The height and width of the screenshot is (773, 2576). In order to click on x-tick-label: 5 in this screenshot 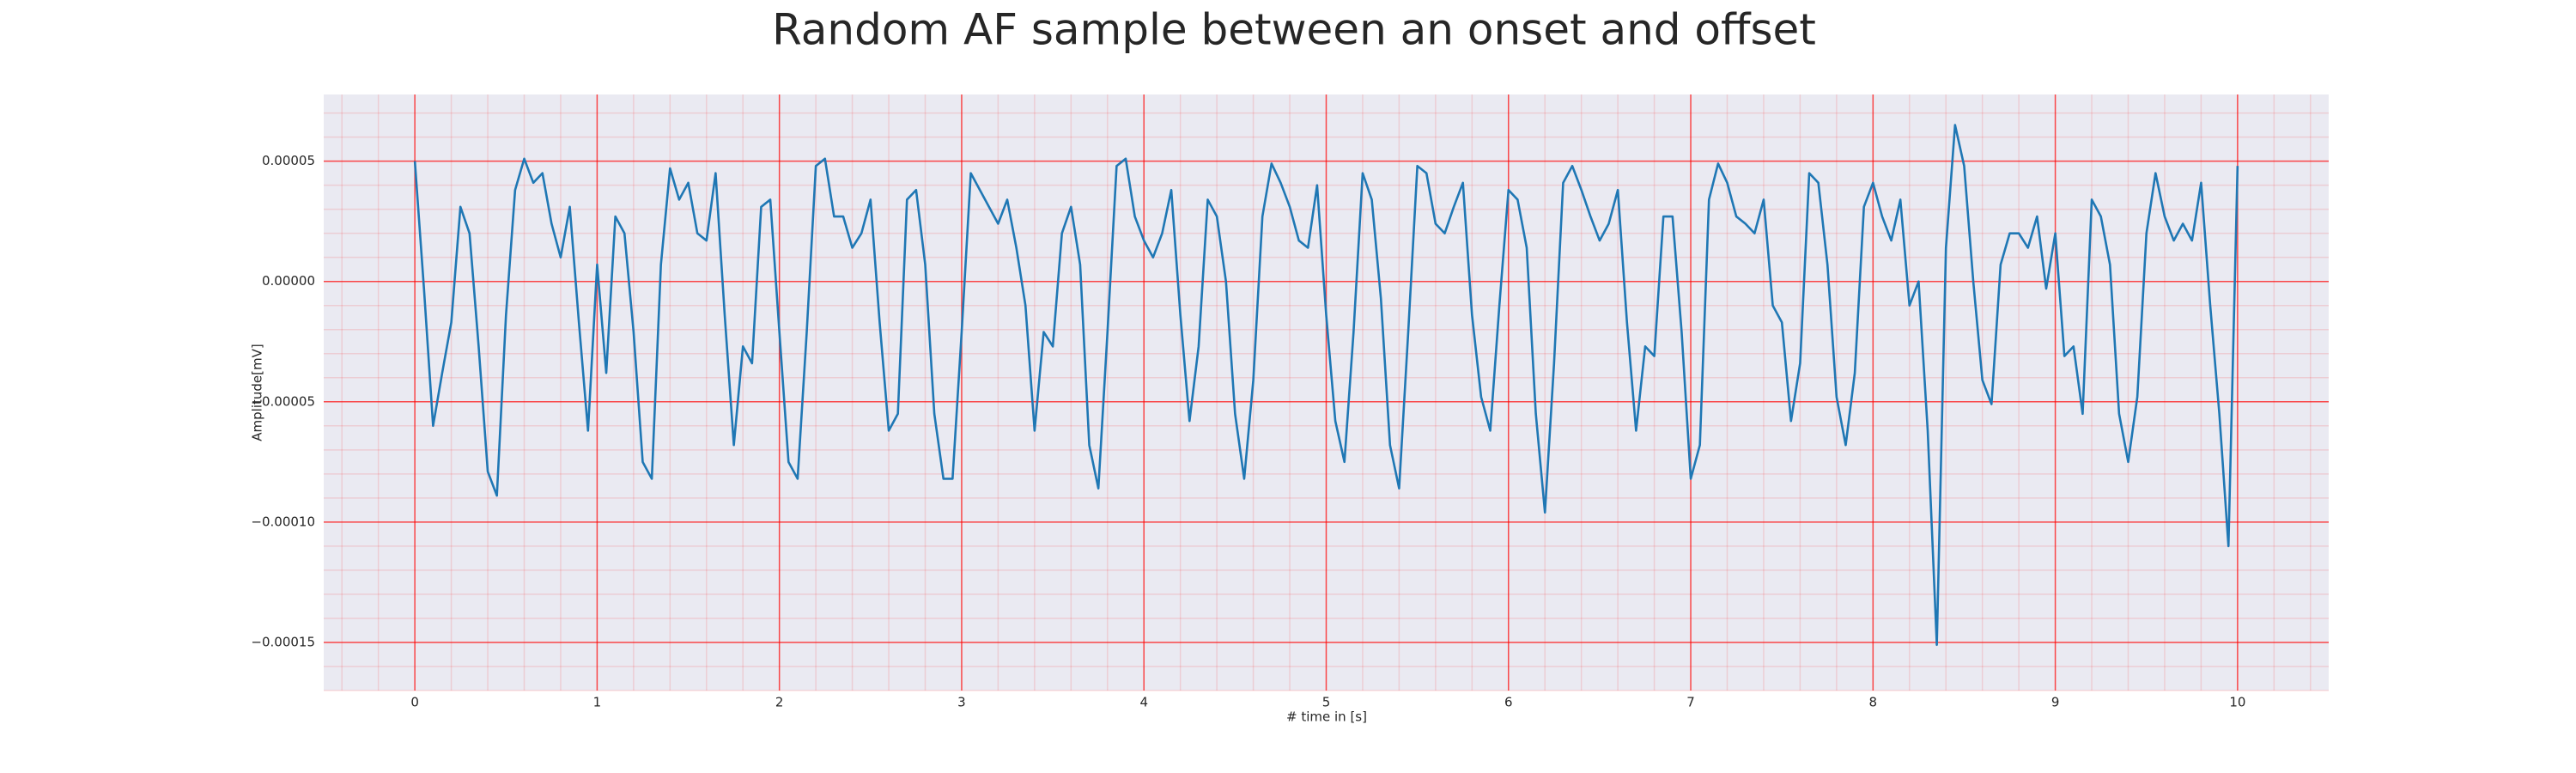, I will do `click(1327, 702)`.